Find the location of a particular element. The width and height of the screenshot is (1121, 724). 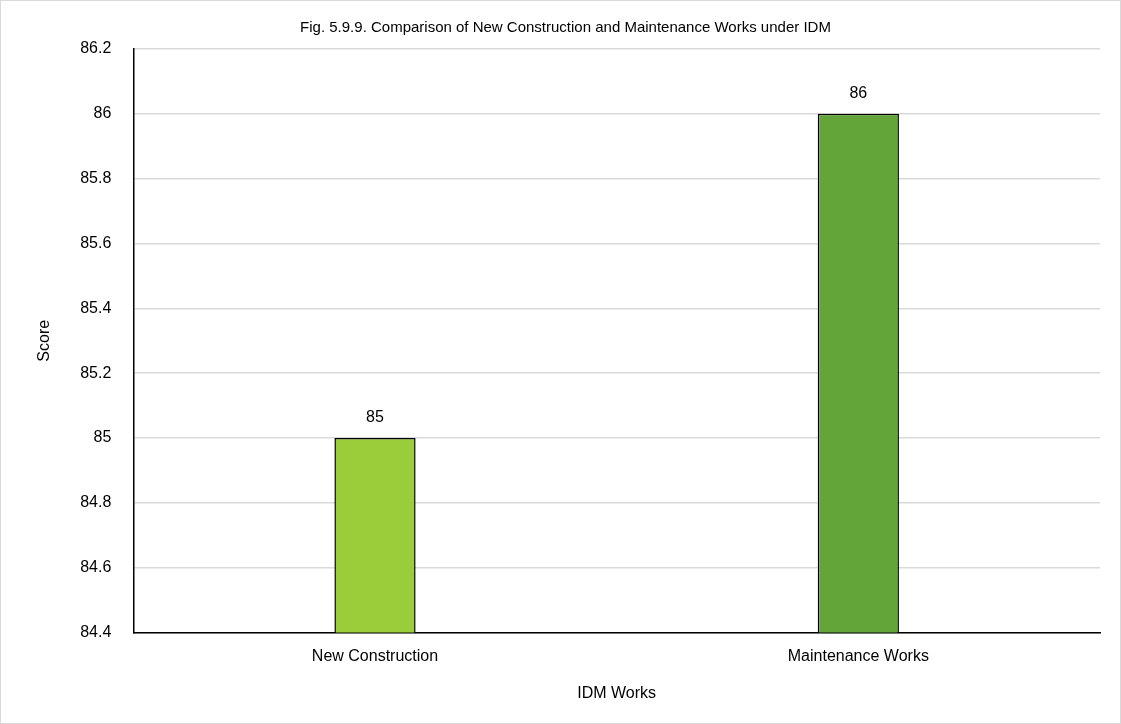

x-tick-label: Maintenance Works is located at coordinates (858, 655).